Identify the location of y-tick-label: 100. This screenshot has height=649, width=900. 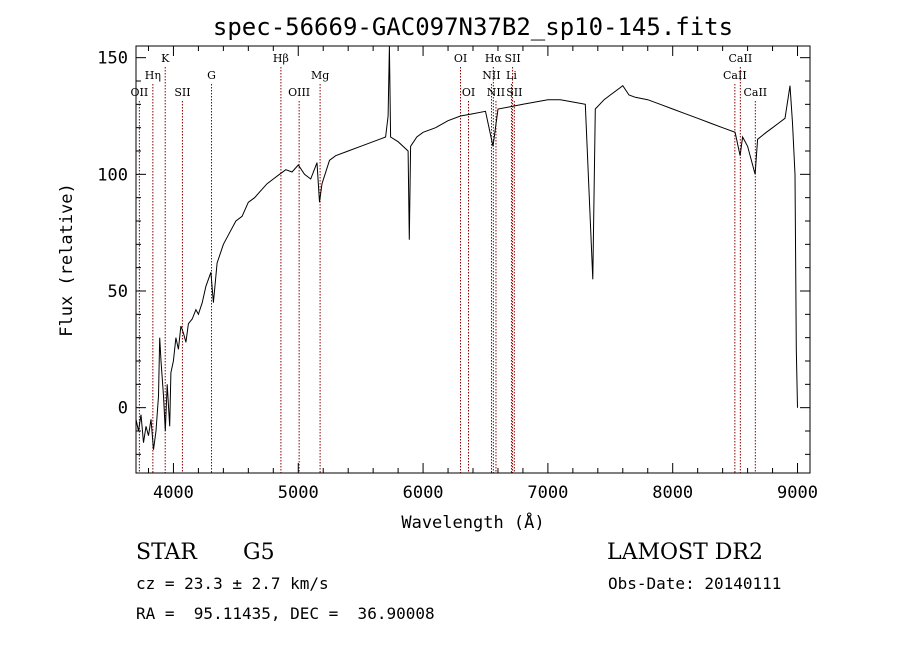
(112, 175).